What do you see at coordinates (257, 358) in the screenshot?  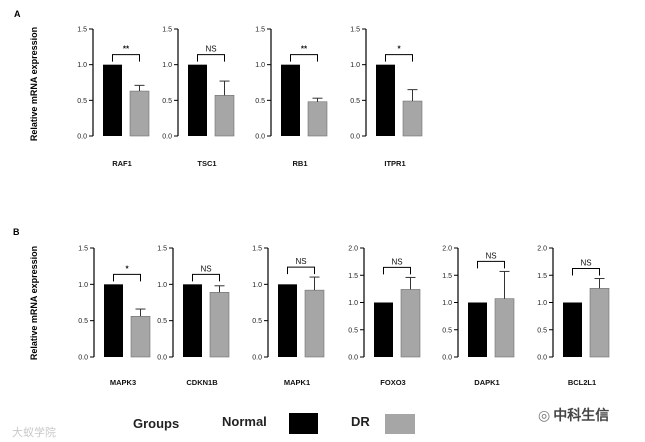 I see `y-tick-label-mapk1: 0.0` at bounding box center [257, 358].